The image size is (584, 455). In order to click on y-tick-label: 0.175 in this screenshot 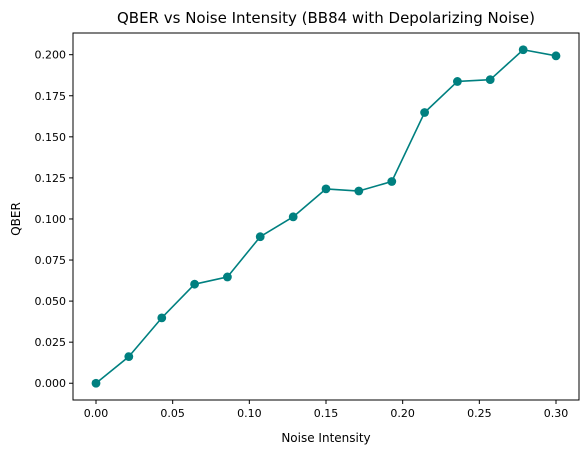, I will do `click(51, 96)`.